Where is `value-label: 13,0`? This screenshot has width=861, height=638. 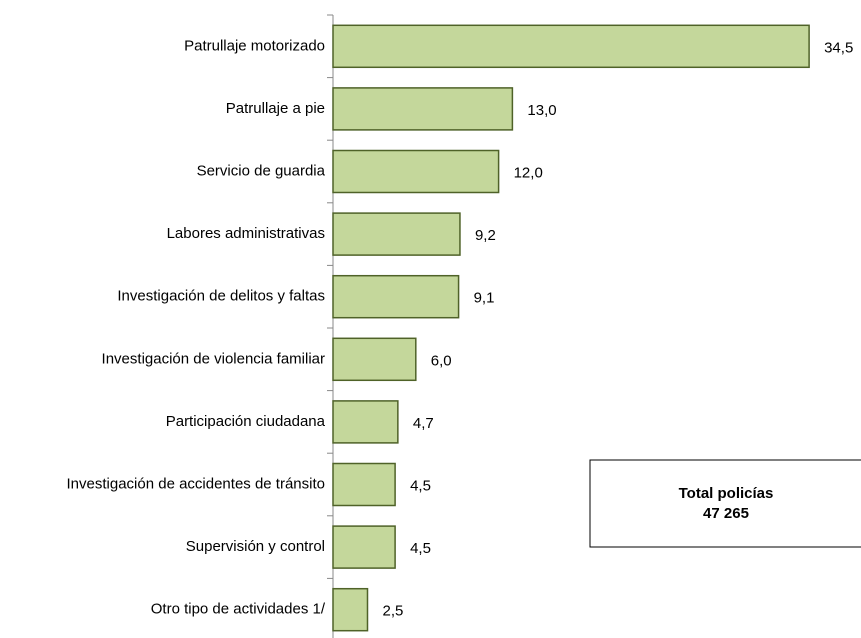
value-label: 13,0 is located at coordinates (541, 110).